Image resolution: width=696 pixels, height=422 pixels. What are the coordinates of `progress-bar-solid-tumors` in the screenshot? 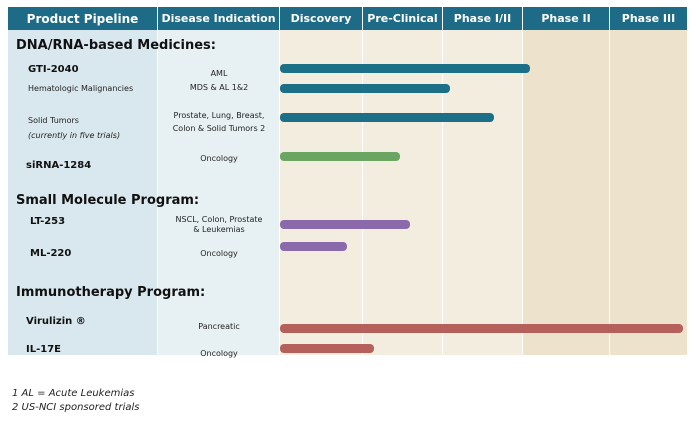 It's located at (387, 117).